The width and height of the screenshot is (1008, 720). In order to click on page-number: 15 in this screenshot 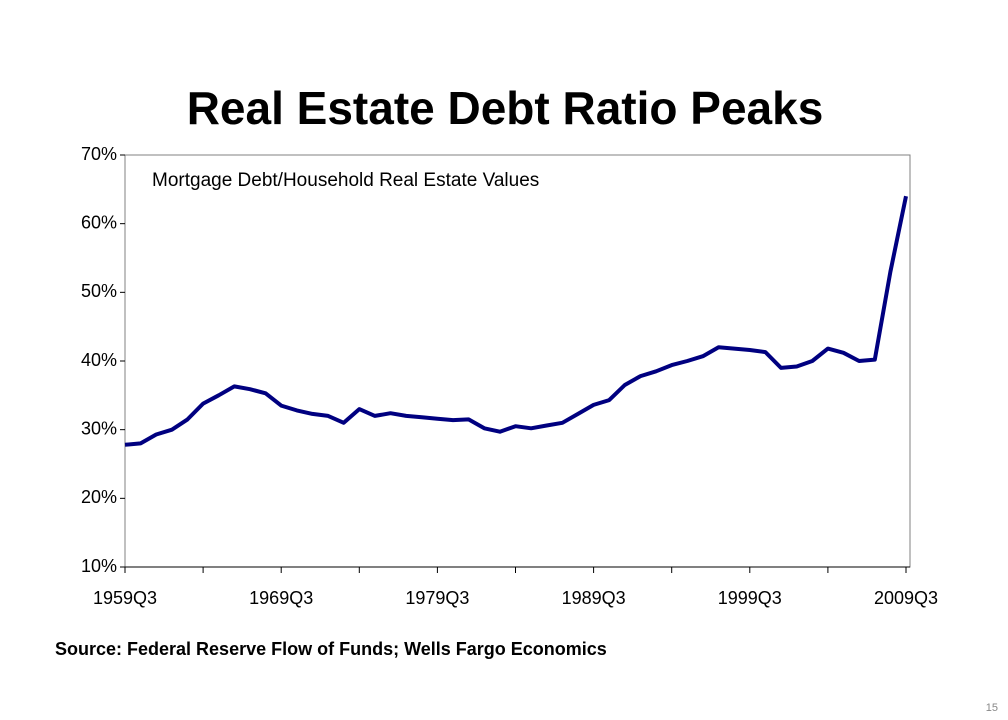, I will do `click(992, 708)`.